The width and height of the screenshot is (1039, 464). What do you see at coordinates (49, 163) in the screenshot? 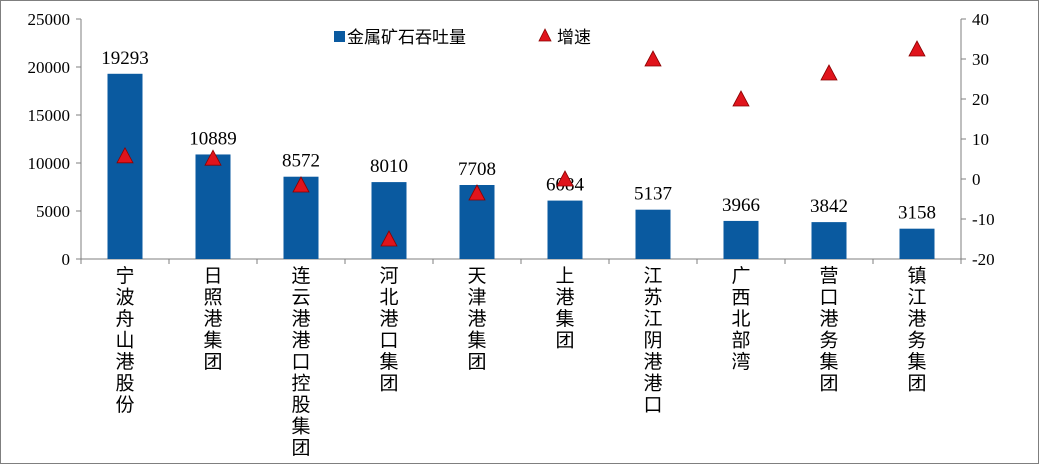
I see `left-tick-label: 10000` at bounding box center [49, 163].